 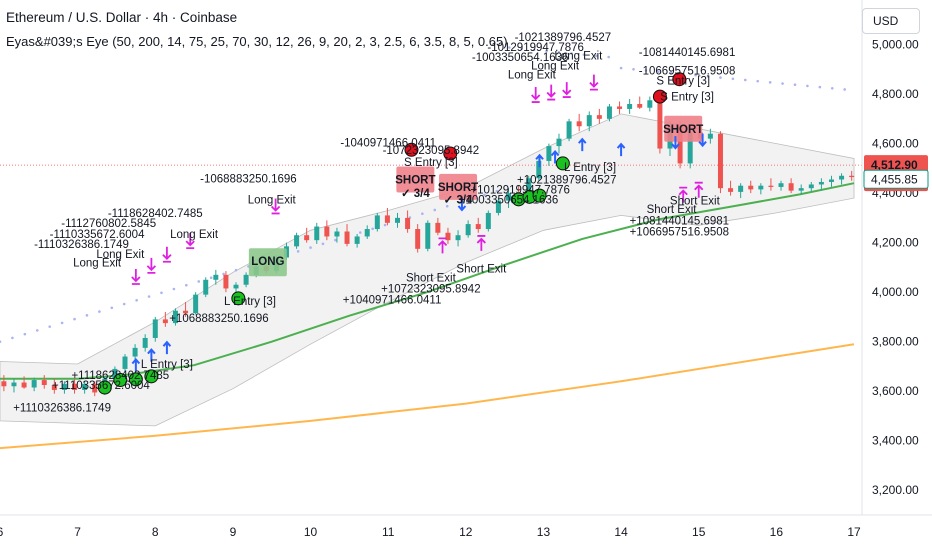 What do you see at coordinates (411, 149) in the screenshot?
I see `short-entry-dot` at bounding box center [411, 149].